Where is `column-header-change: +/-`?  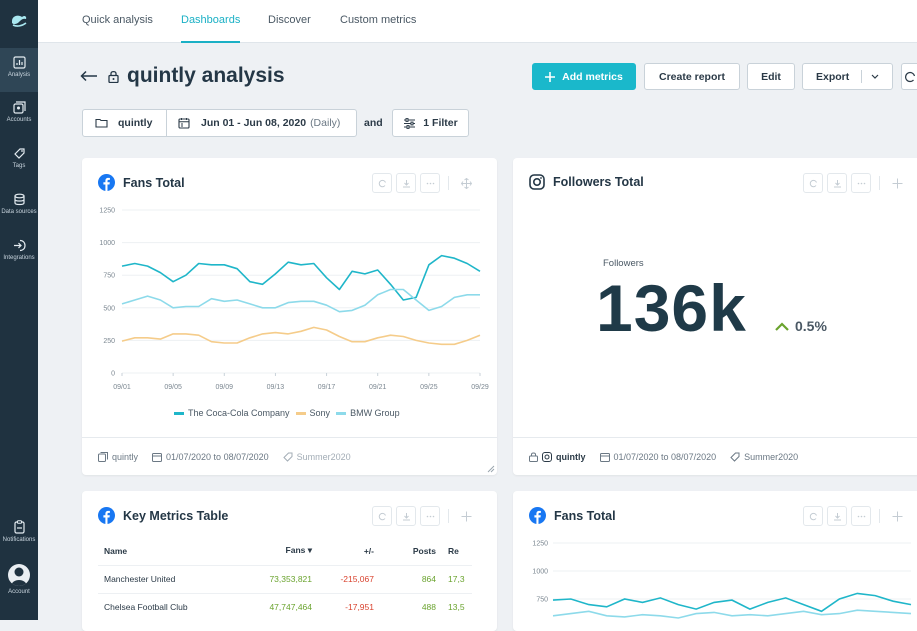 column-header-change: +/- is located at coordinates (368, 550).